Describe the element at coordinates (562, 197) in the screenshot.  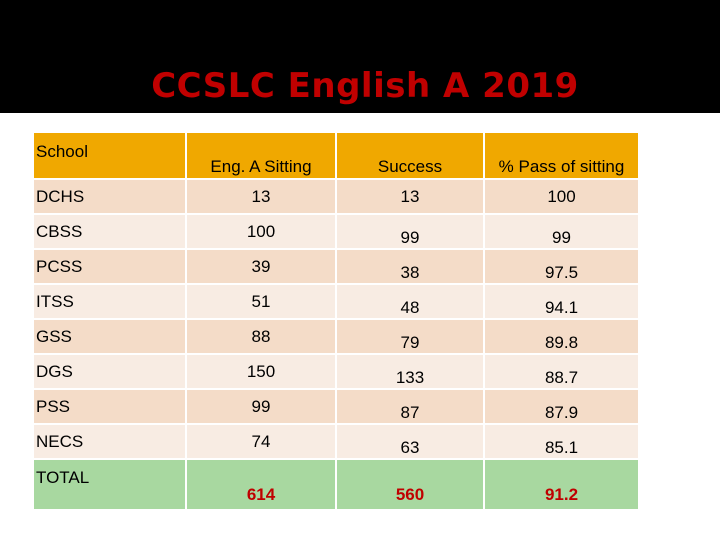
I see `cell-pass: 100` at that location.